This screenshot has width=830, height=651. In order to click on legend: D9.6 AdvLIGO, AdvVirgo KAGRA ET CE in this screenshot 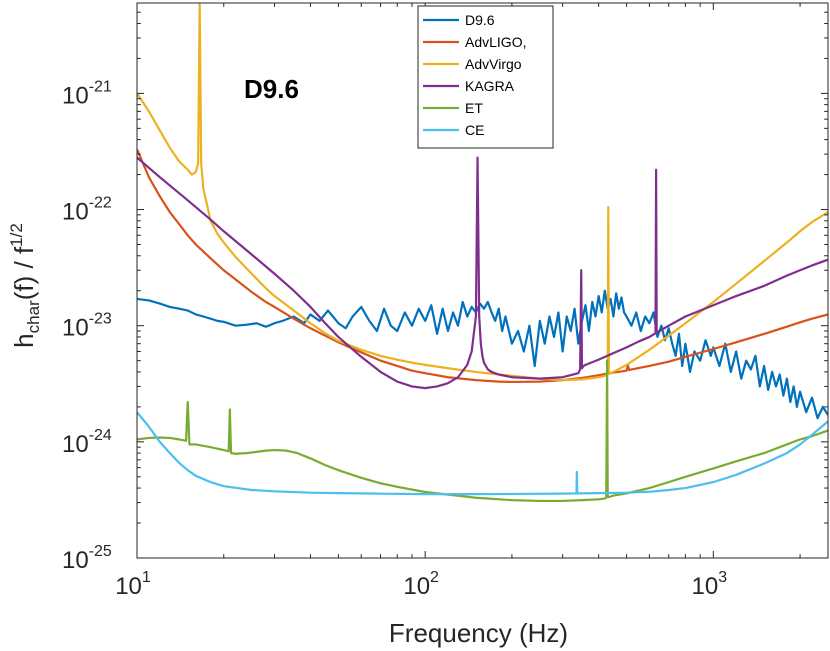, I will do `click(485, 77)`.